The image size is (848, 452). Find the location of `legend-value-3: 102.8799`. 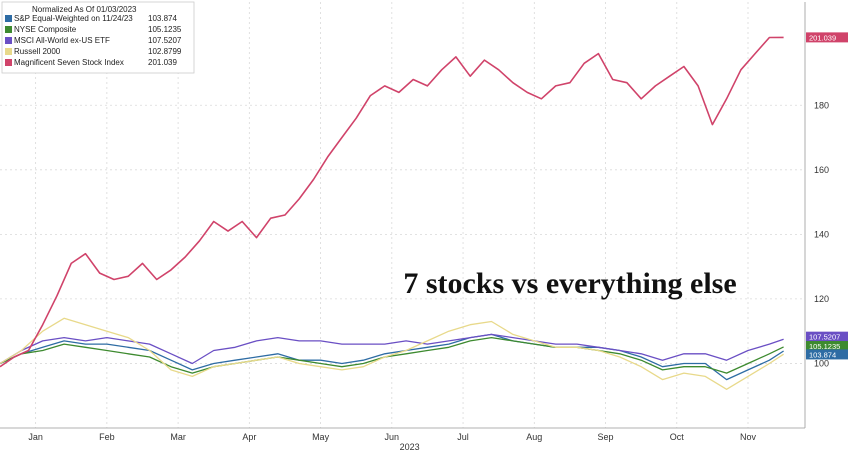

legend-value-3: 102.8799 is located at coordinates (165, 51).